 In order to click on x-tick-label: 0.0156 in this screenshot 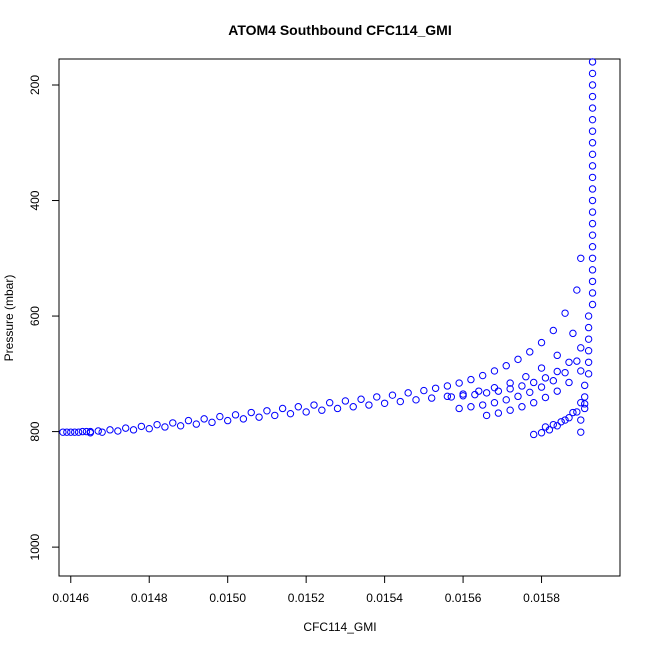, I will do `click(463, 598)`.